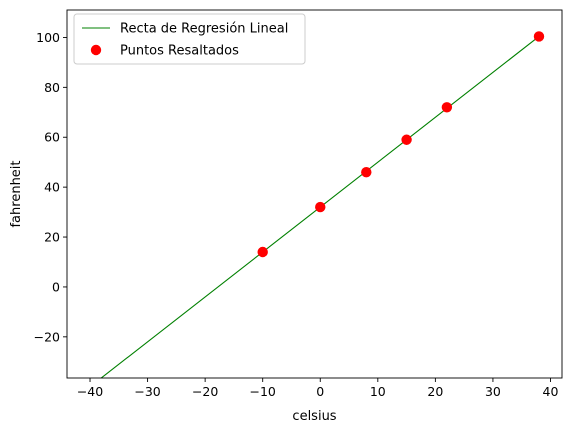 Image resolution: width=574 pixels, height=432 pixels. I want to click on y-tick-label: 100, so click(48, 37).